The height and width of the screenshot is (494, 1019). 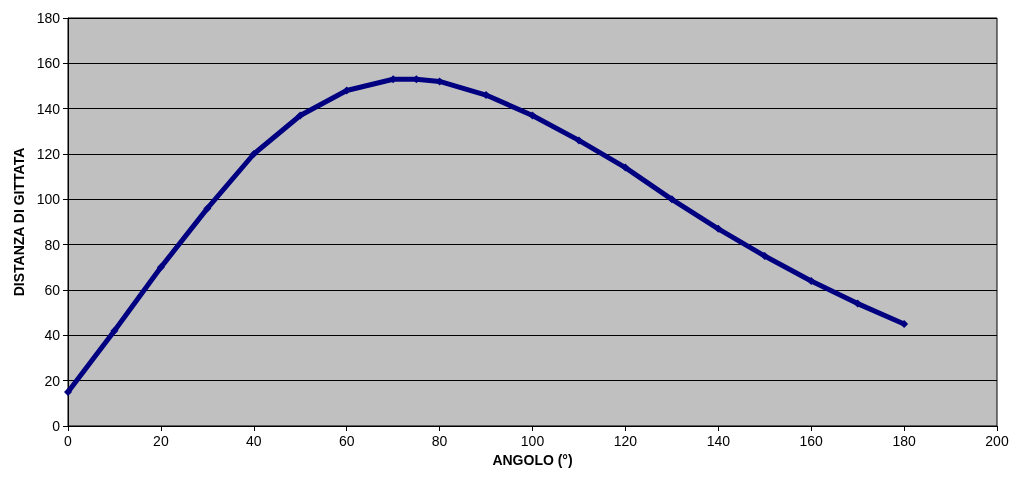 I want to click on x-tick-label: 180, so click(x=904, y=441).